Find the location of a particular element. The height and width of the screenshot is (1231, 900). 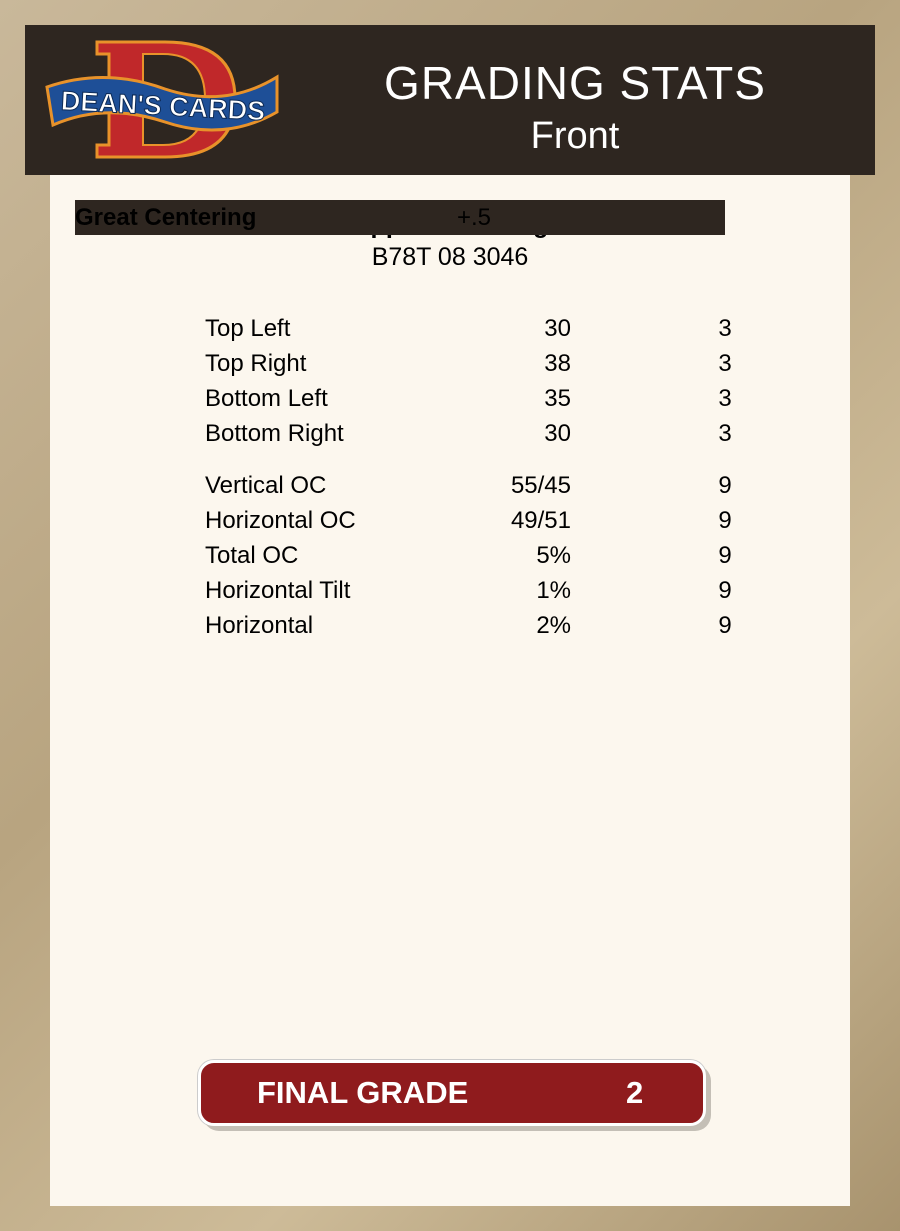

row-value: 2% is located at coordinates (553, 625).